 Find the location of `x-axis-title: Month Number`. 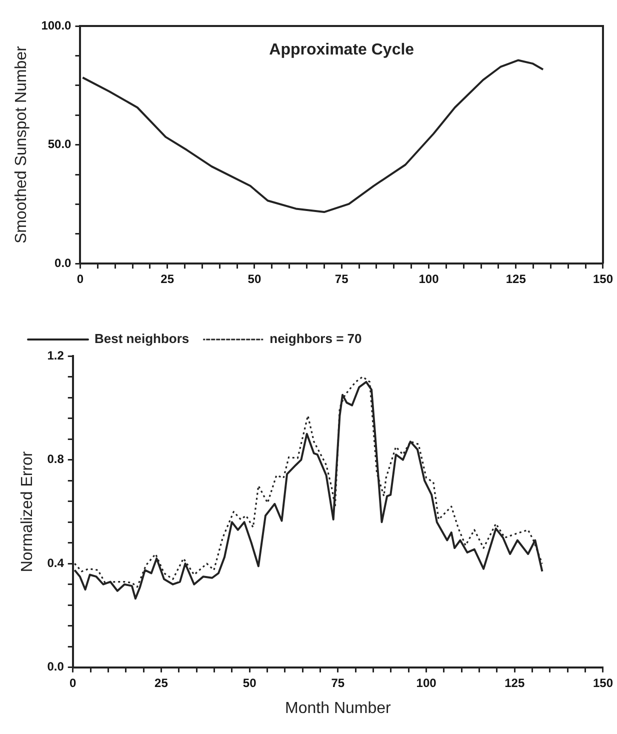

x-axis-title: Month Number is located at coordinates (338, 708).